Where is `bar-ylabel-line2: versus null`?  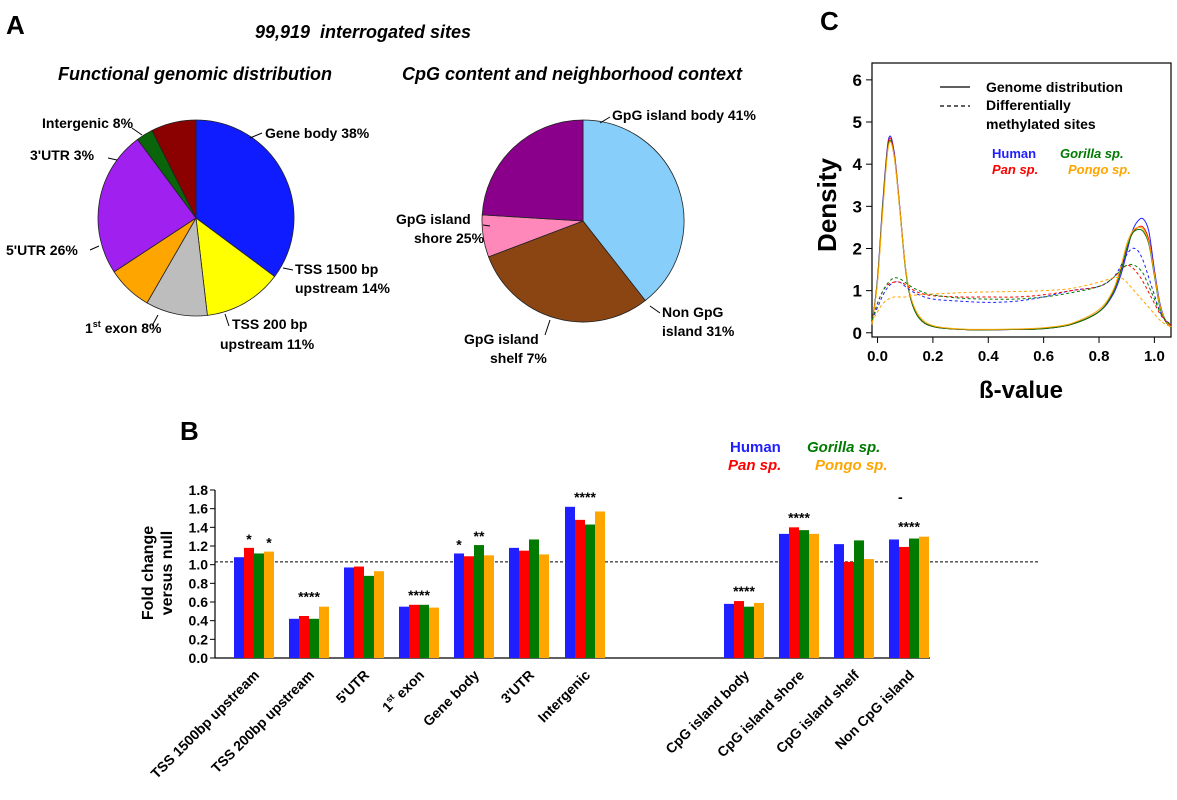
bar-ylabel-line2: versus null is located at coordinates (167, 573).